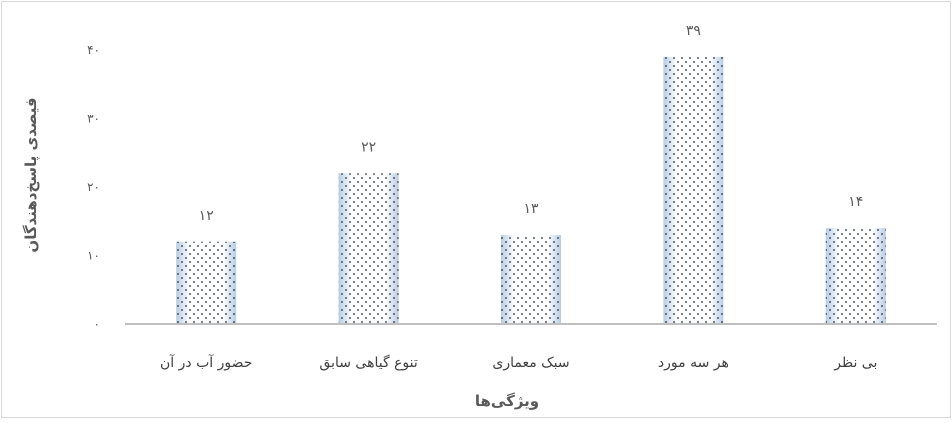 This screenshot has height=423, width=952. What do you see at coordinates (93, 50) in the screenshot?
I see `y-tick-label: ۴۰` at bounding box center [93, 50].